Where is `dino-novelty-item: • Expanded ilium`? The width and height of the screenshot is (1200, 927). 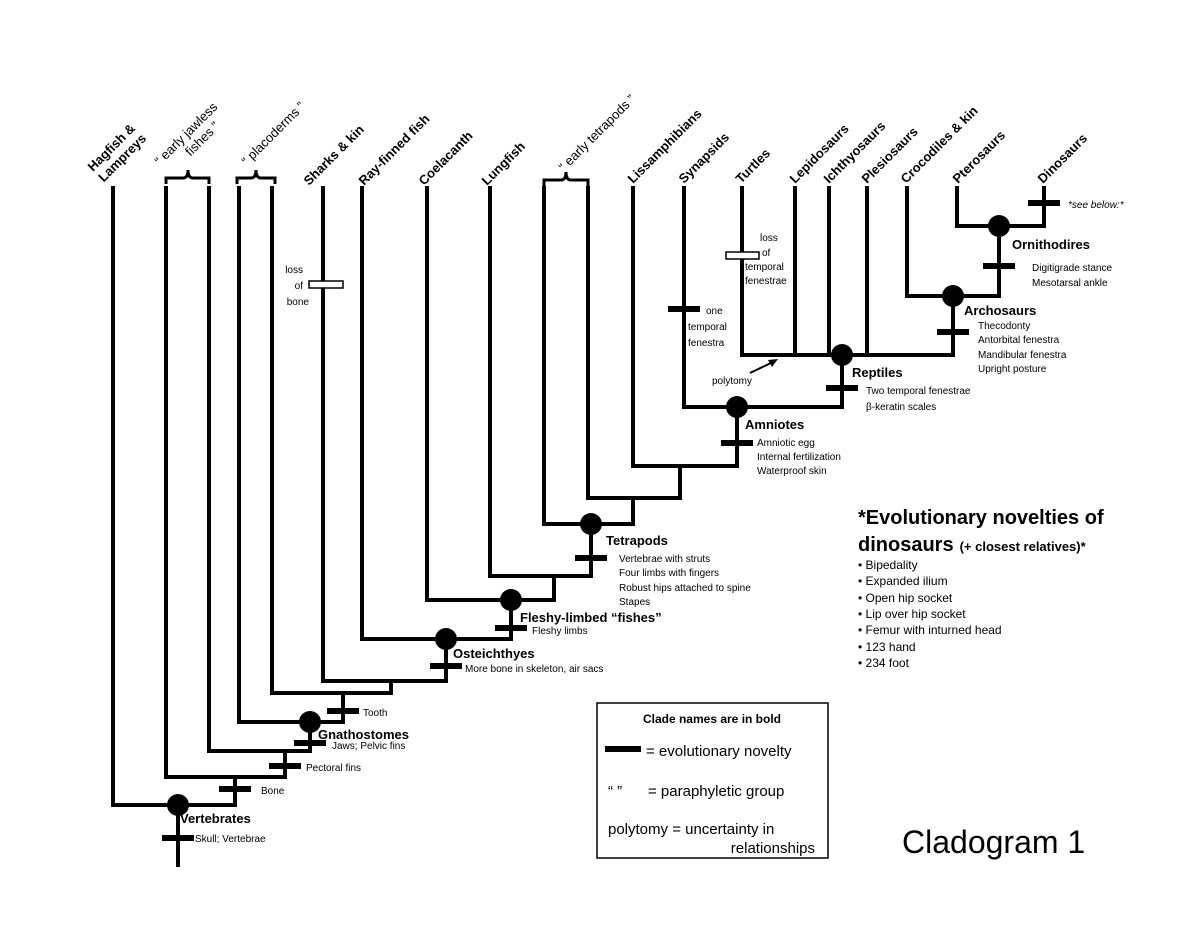
dino-novelty-item: • Expanded ilium is located at coordinates (903, 581).